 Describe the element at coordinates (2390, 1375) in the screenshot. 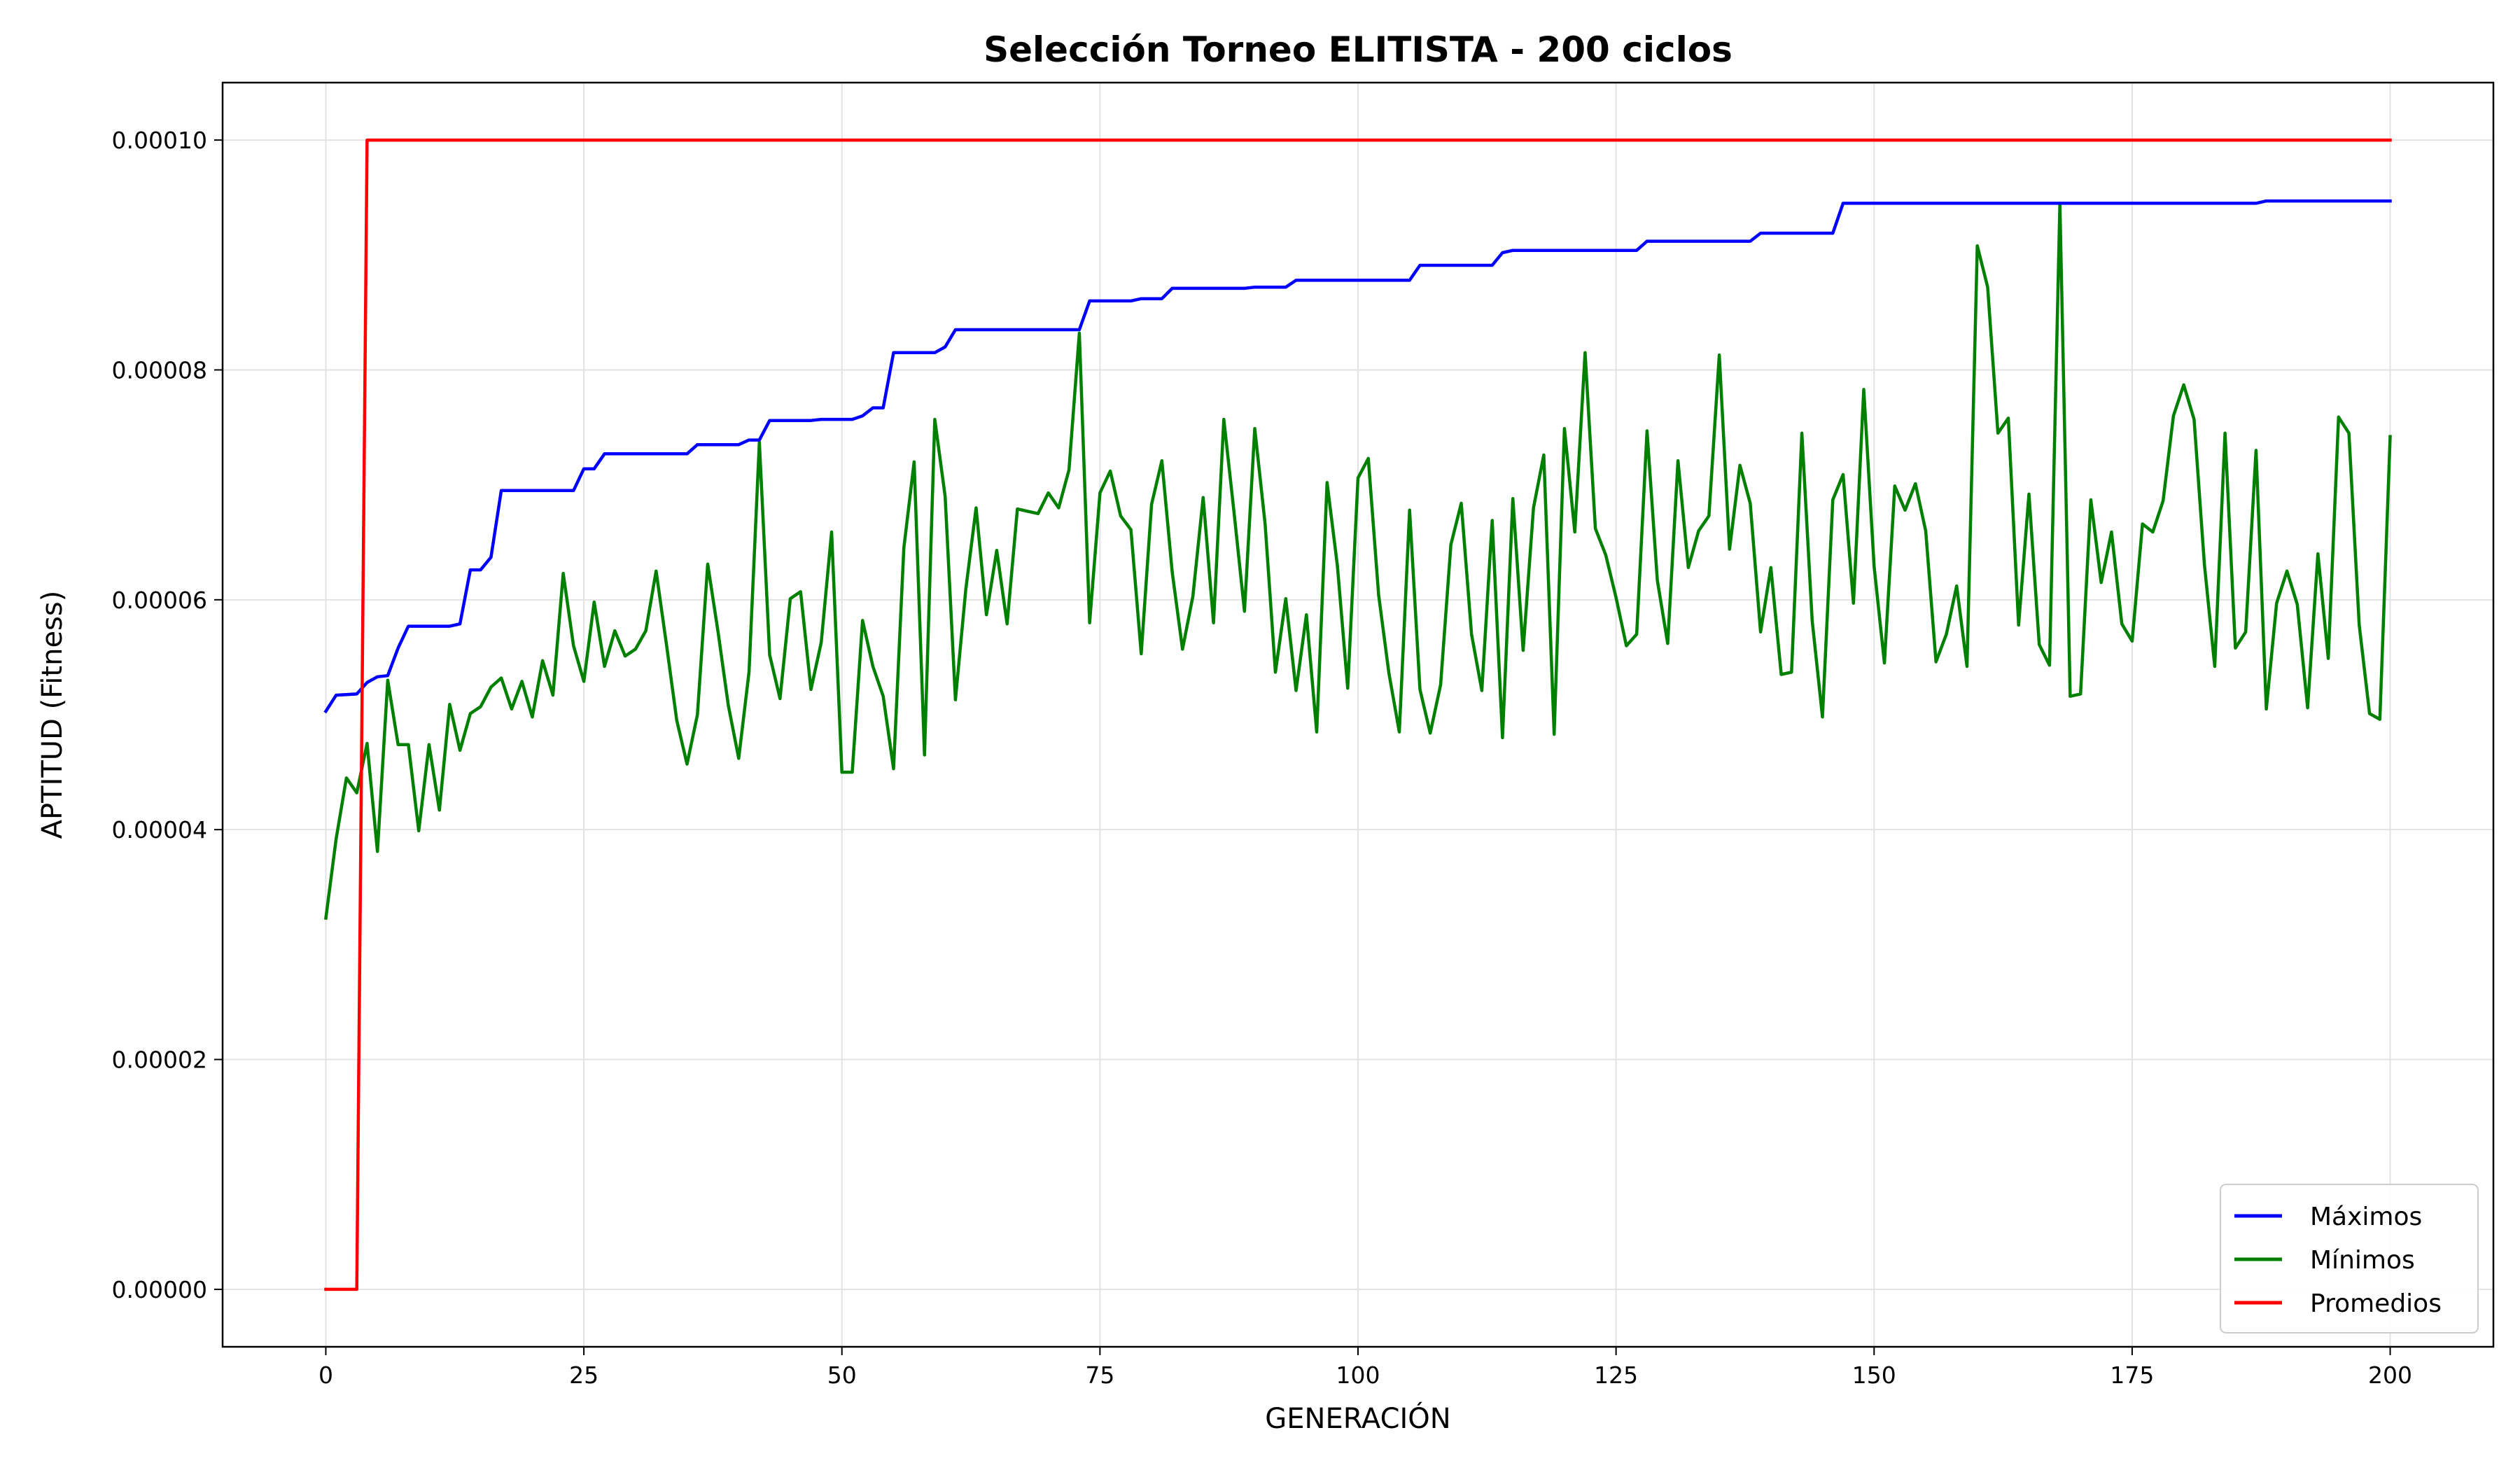

I see `x-tick-label: 200` at that location.